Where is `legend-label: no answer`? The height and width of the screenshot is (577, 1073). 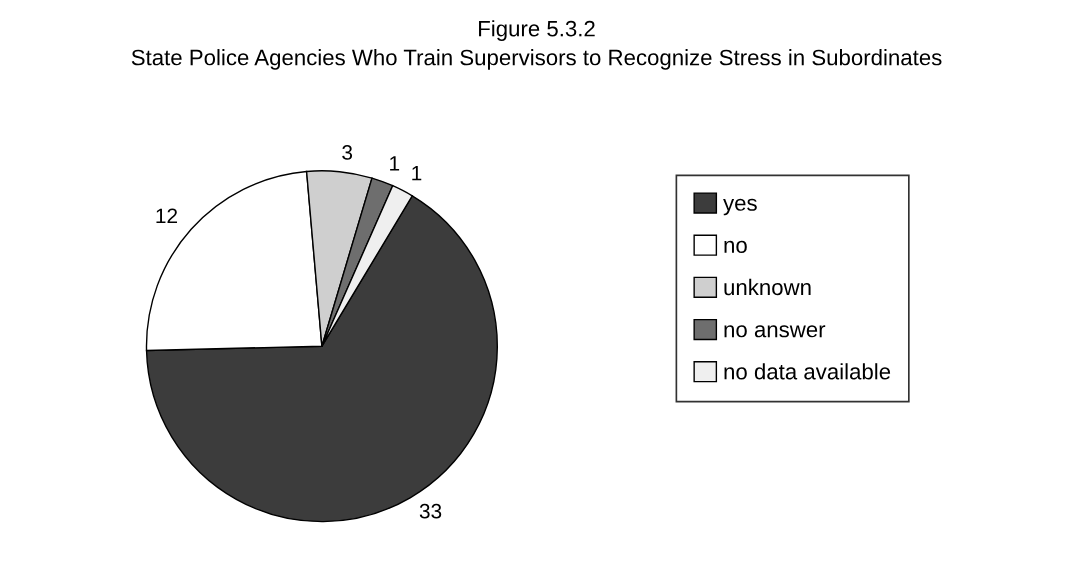 legend-label: no answer is located at coordinates (775, 331).